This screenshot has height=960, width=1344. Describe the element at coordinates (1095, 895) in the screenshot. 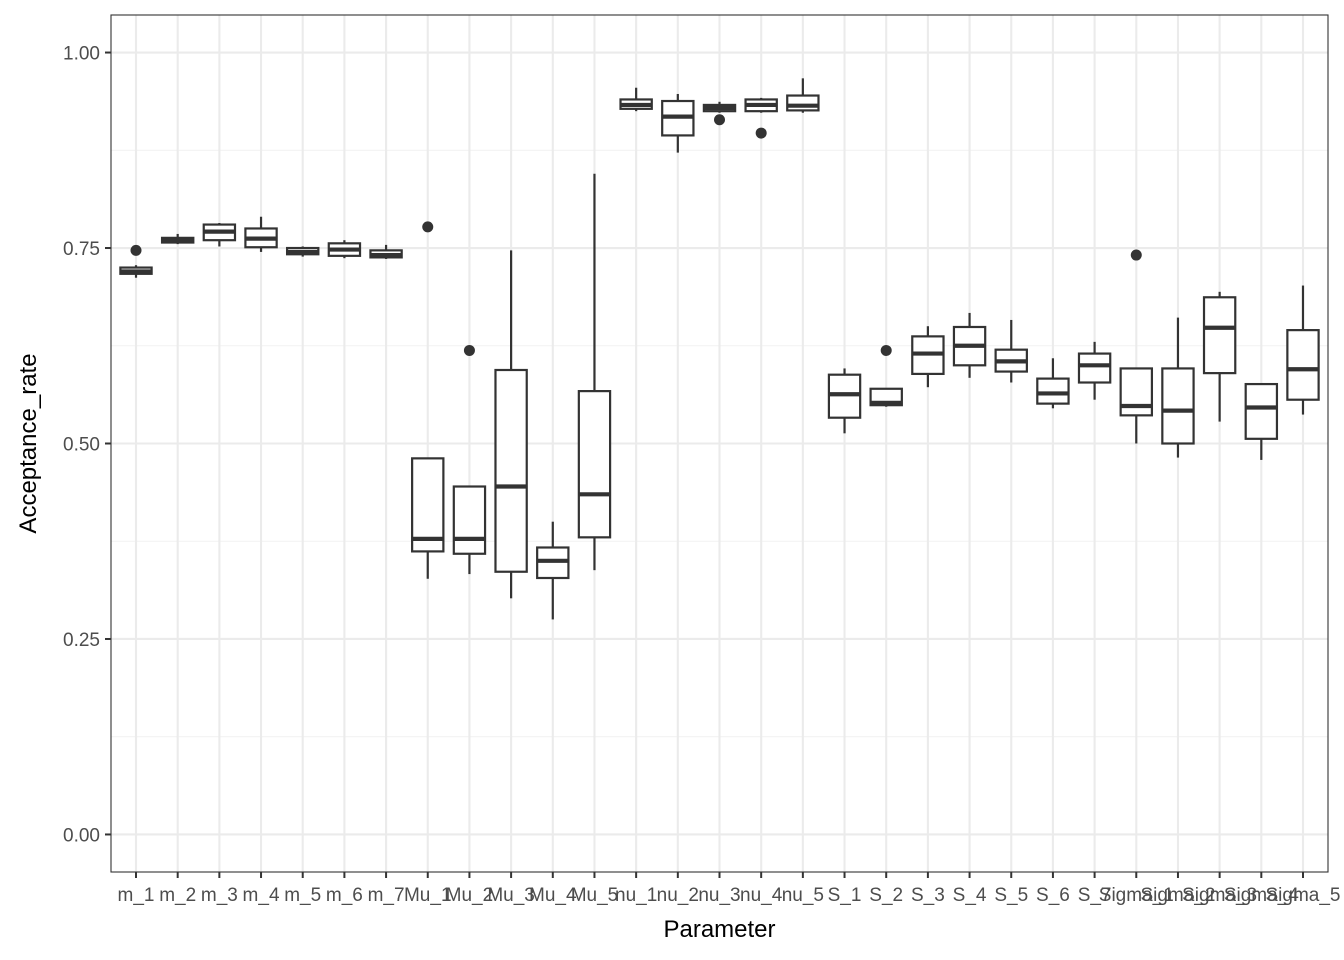

I see `x-tick-label: S_7` at that location.